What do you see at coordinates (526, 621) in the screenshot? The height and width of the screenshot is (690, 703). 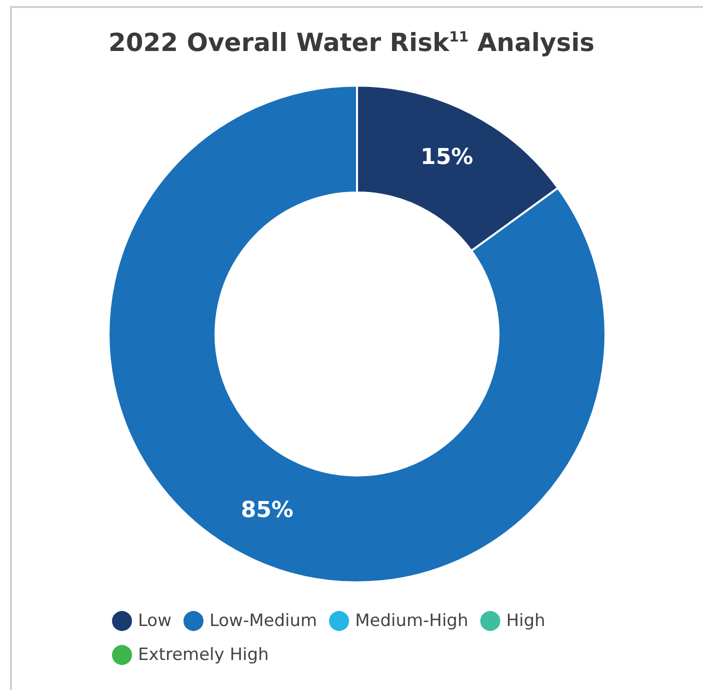 I see `legend-label: High` at bounding box center [526, 621].